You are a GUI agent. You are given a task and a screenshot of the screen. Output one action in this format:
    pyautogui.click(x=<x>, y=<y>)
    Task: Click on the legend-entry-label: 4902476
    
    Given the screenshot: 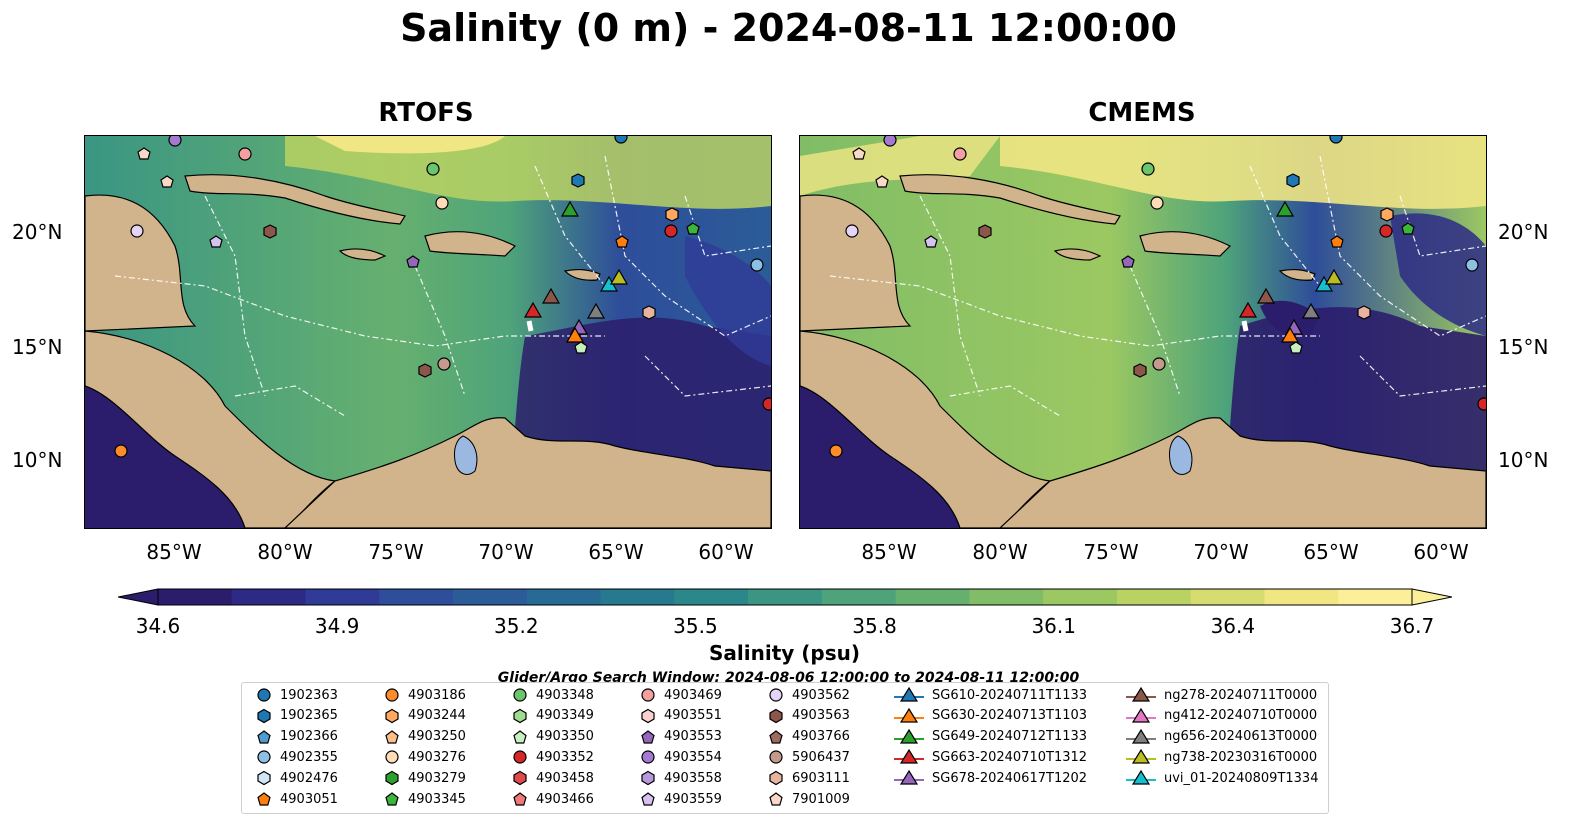 What is the action you would take?
    pyautogui.click(x=309, y=778)
    